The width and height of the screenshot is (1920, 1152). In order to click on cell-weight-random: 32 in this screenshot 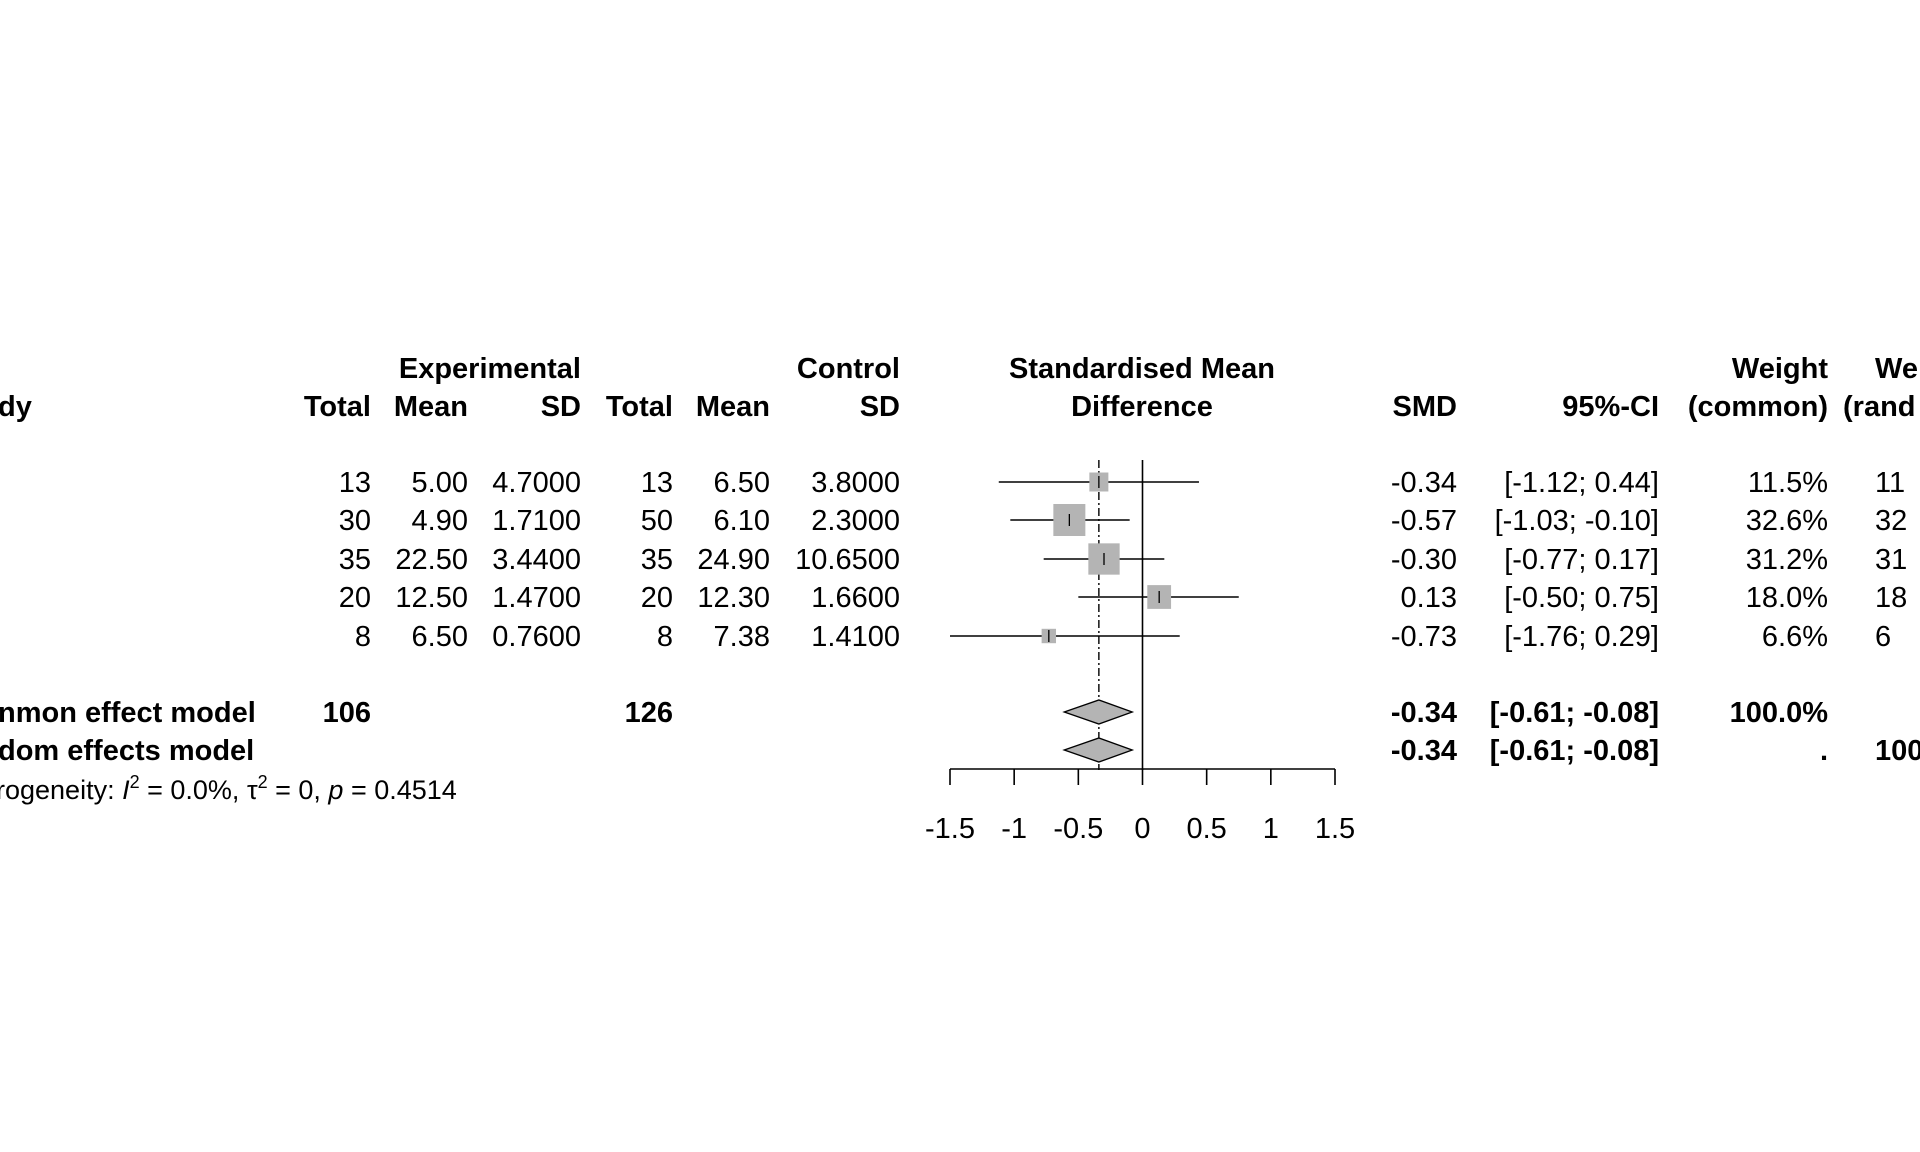, I will do `click(1891, 521)`.